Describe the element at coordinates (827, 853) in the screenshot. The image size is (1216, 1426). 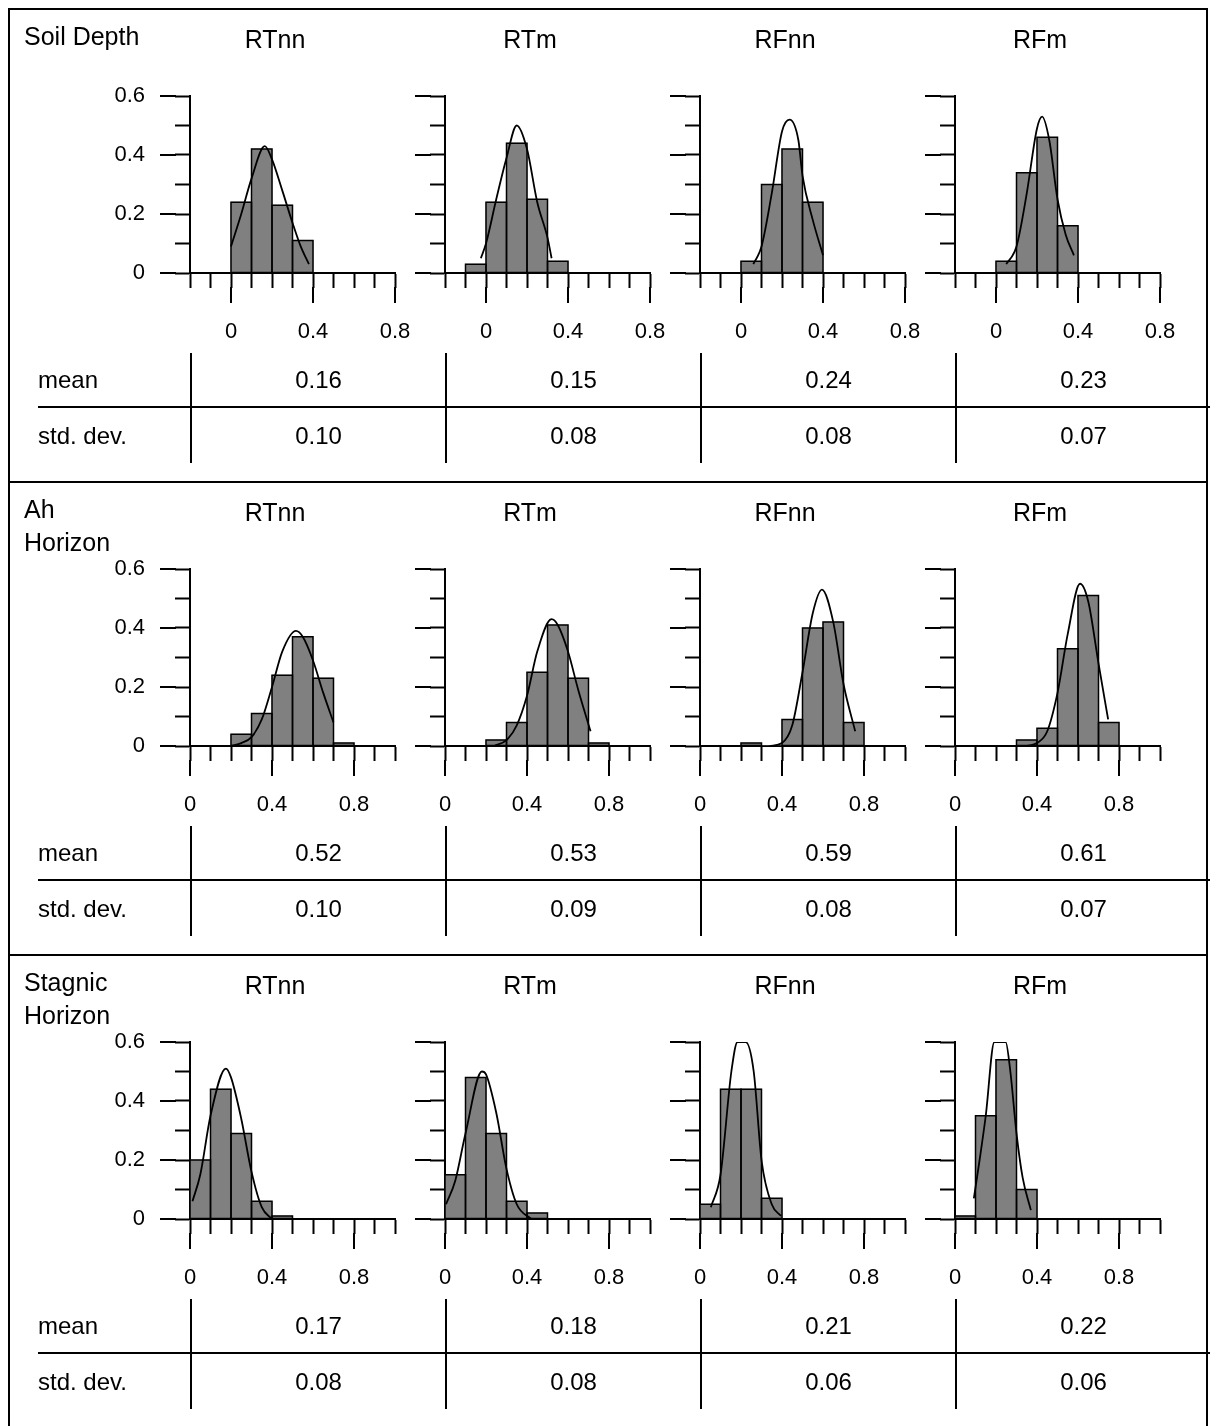
I see `text: 0.59` at that location.